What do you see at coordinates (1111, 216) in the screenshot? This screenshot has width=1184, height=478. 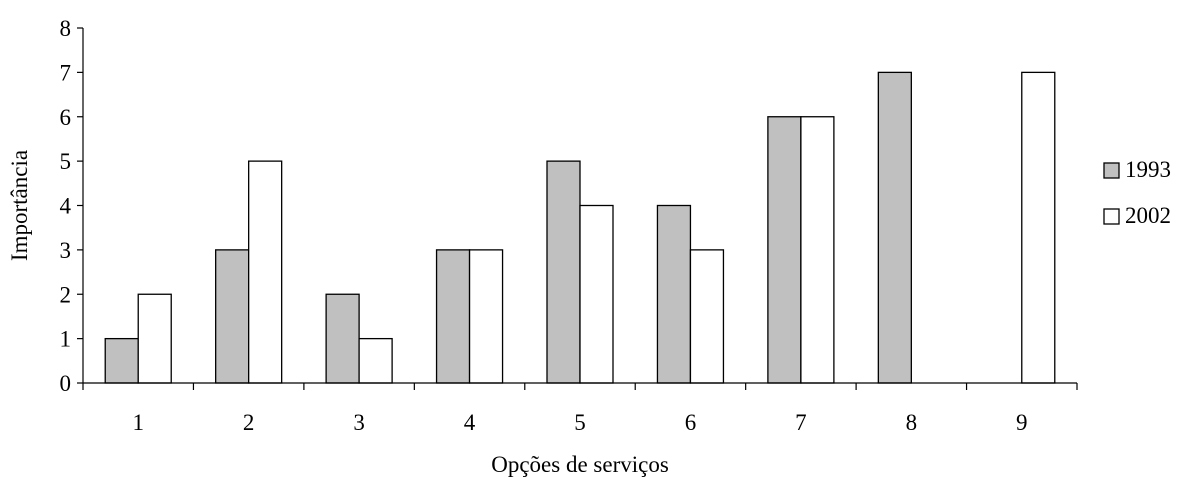 I see `legend-swatch-2002` at bounding box center [1111, 216].